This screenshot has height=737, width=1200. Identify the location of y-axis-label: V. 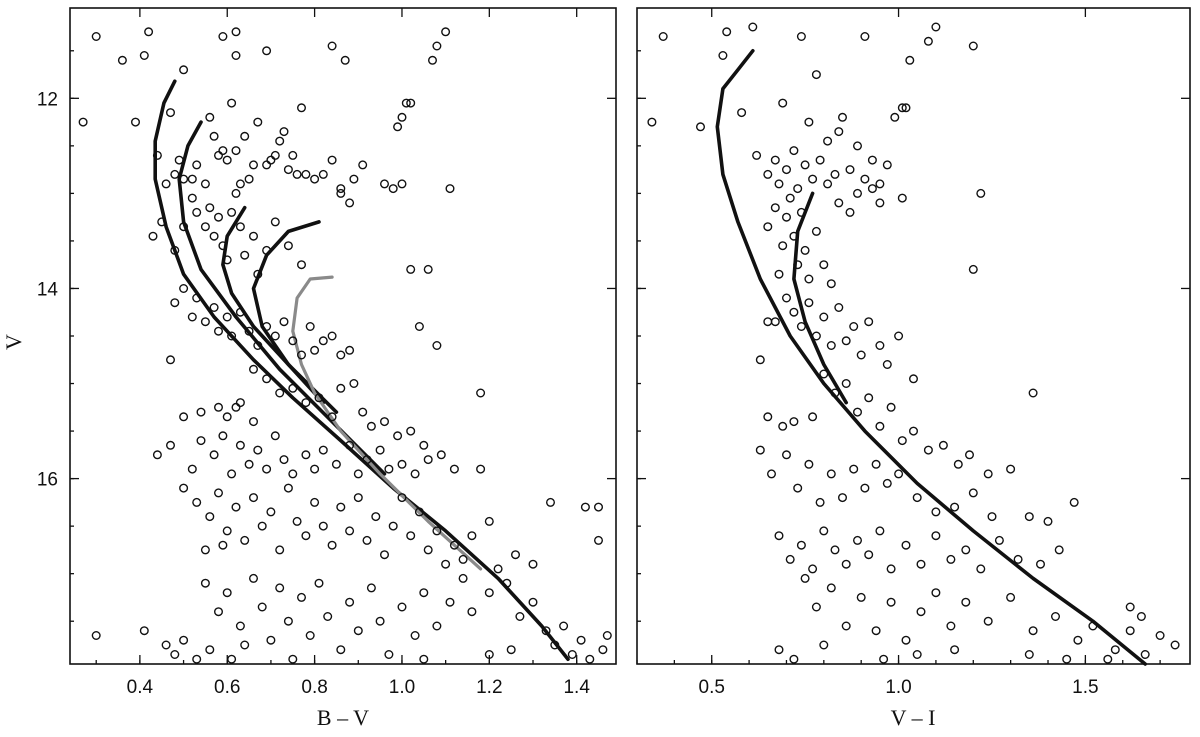
(13, 342).